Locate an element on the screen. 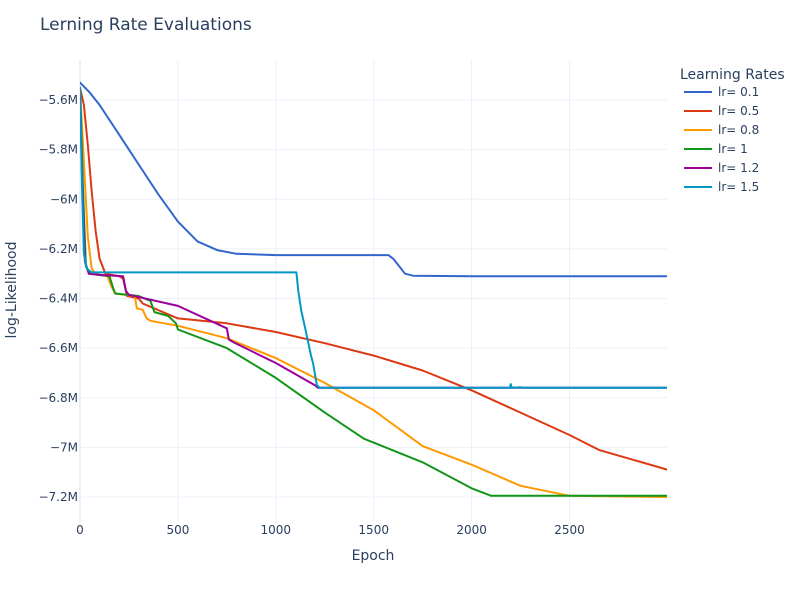 The image size is (800, 600). legend-item-label: lr= 0.1 is located at coordinates (738, 92).